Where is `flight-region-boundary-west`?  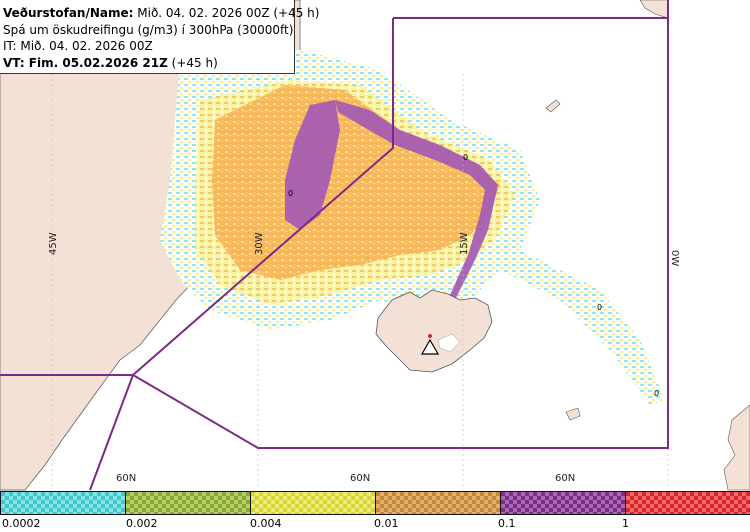
flight-region-boundary-west is located at coordinates (67, 432).